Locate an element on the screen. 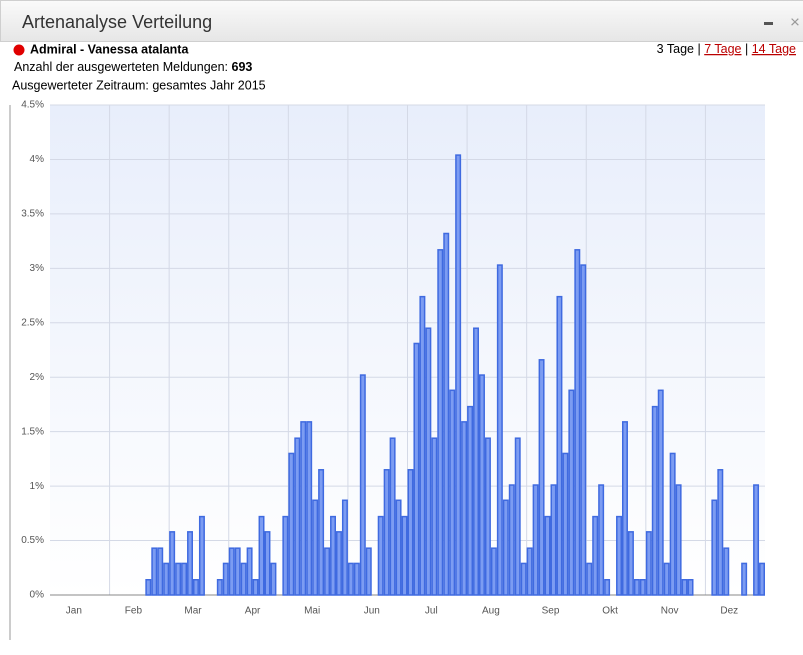 Image resolution: width=803 pixels, height=655 pixels. count-label: Anzahl der ausgewerteten Meldungen: is located at coordinates (121, 67).